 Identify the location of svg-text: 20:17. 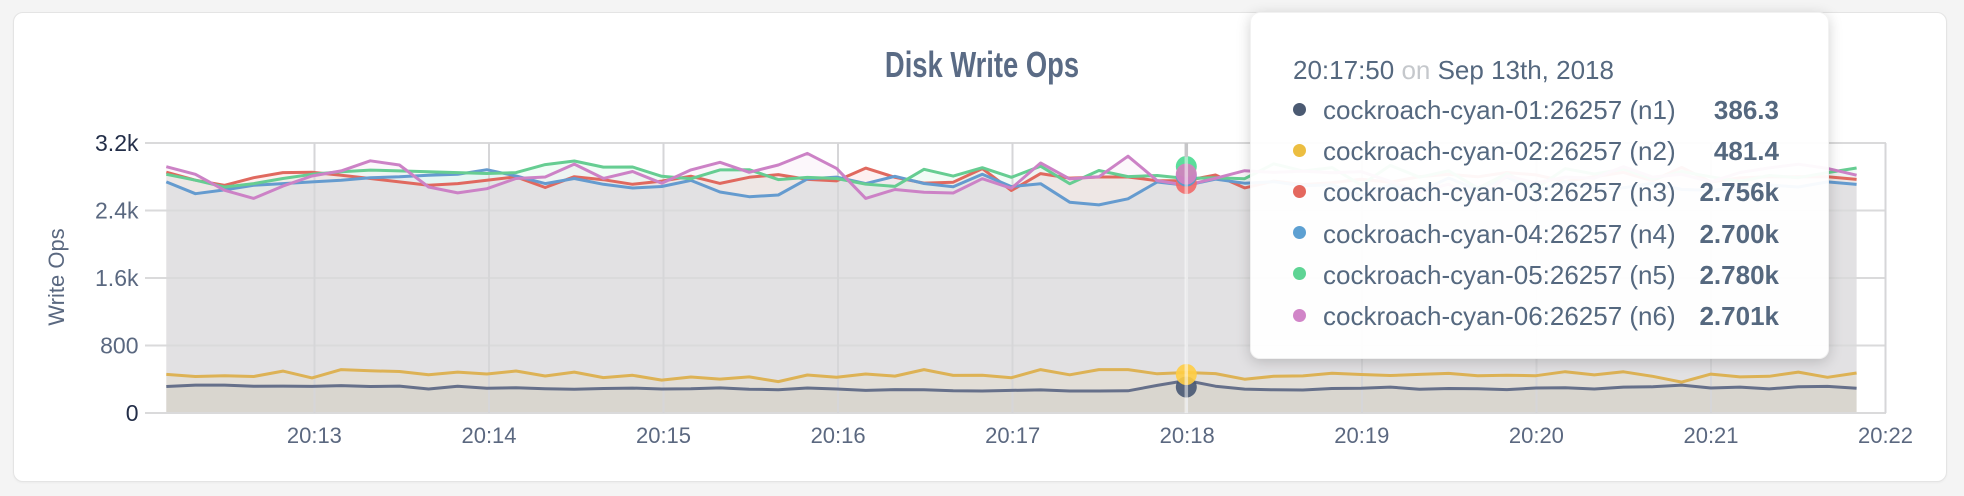
(1012, 435).